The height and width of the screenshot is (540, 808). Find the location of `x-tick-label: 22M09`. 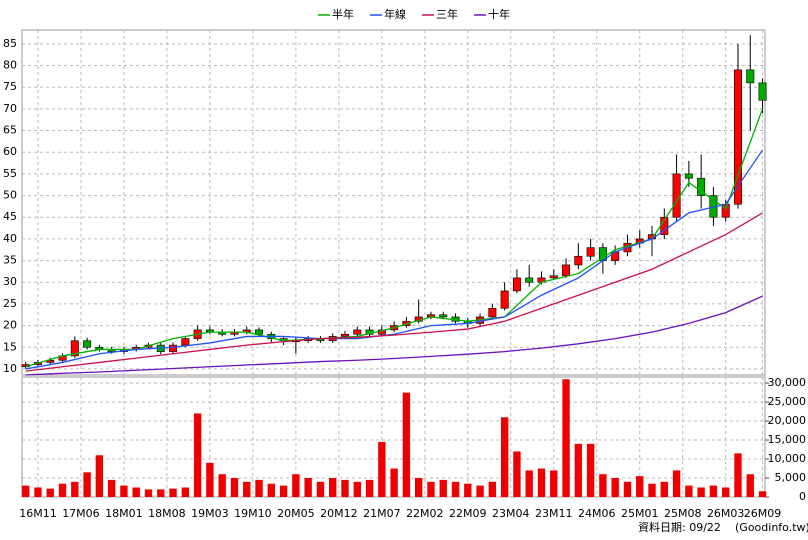

x-tick-label: 22M09 is located at coordinates (468, 513).